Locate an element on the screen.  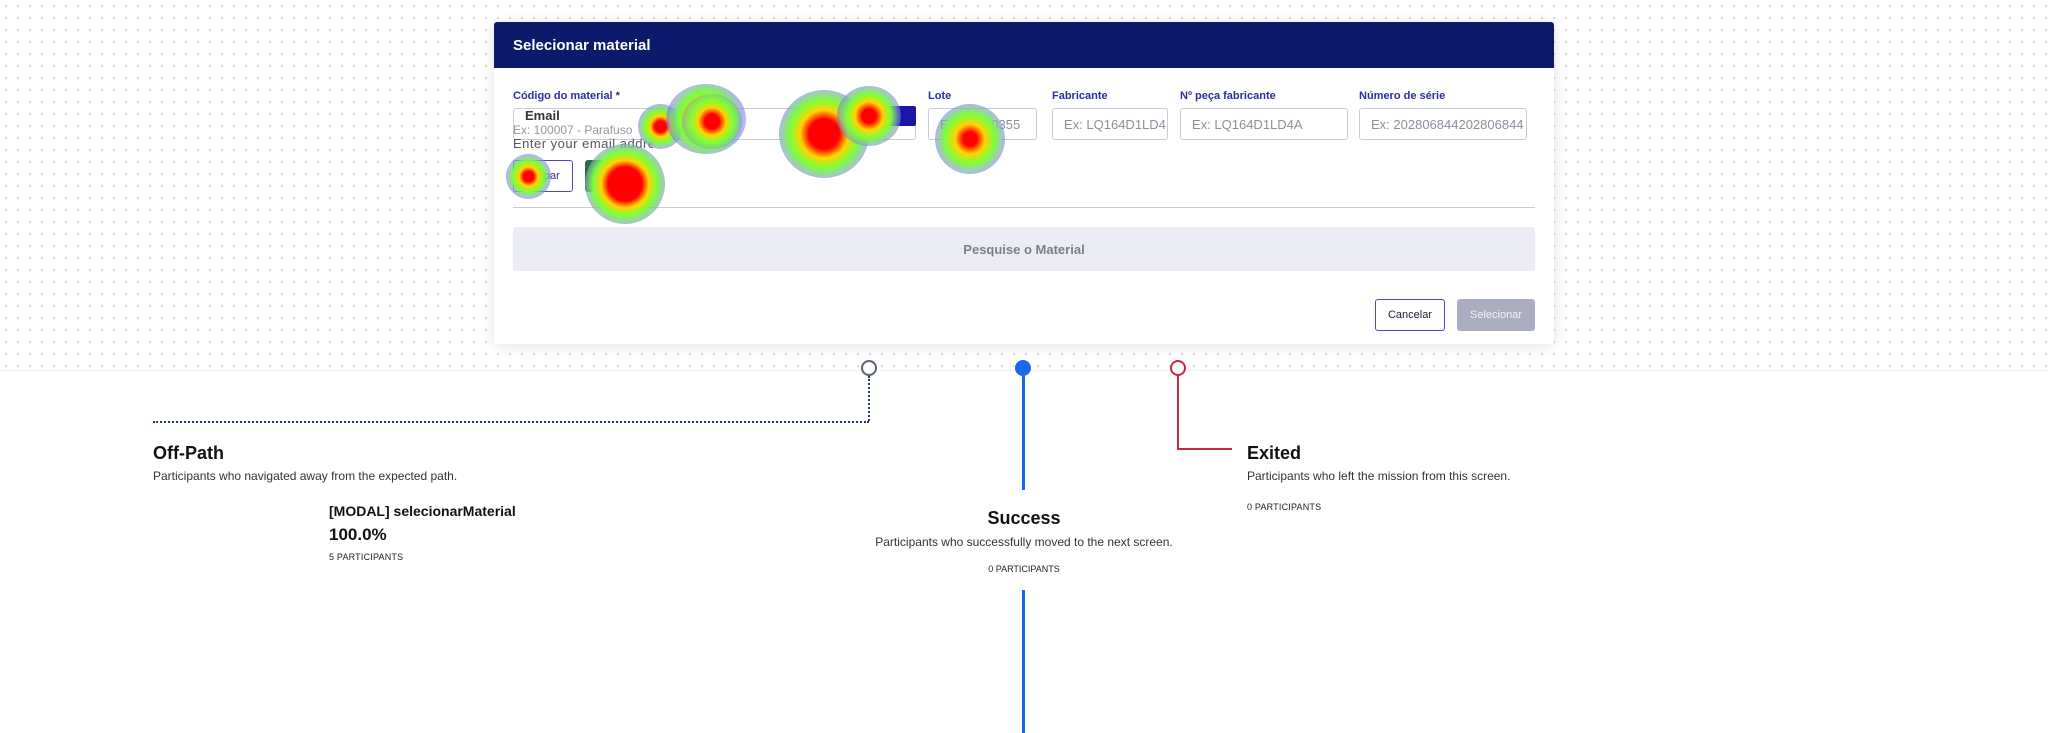
success-connector is located at coordinates (1023, 433).